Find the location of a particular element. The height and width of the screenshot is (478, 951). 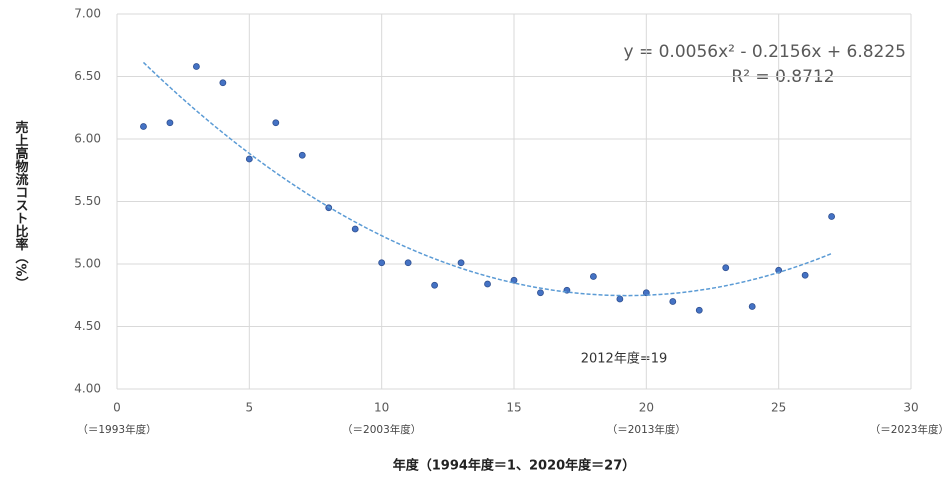

x-axis-title: 年度（1994年度＝1、2020年度＝27） is located at coordinates (514, 466).